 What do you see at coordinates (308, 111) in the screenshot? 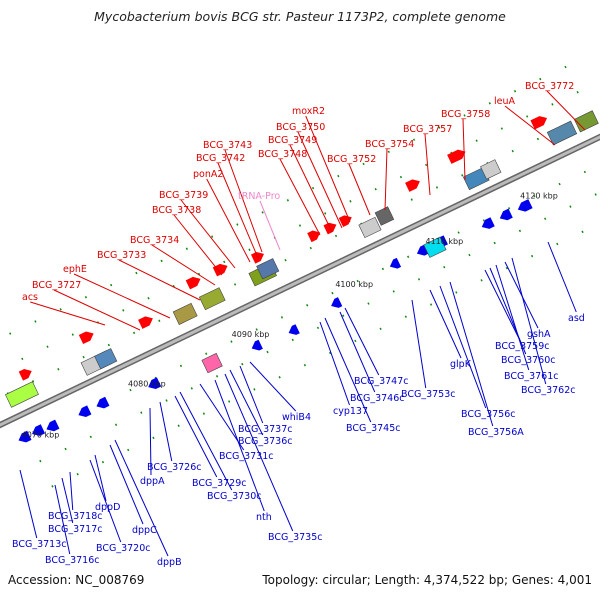
I see `gene-label-forward: moxR2` at bounding box center [308, 111].